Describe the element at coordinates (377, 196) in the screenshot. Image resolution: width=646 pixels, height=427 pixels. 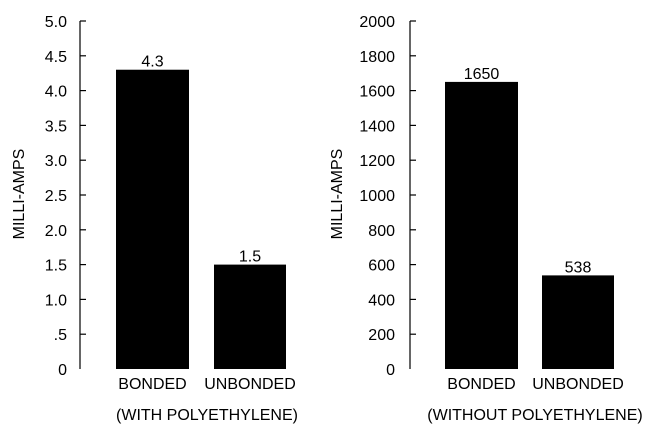
I see `y-tick-label: 1000` at that location.